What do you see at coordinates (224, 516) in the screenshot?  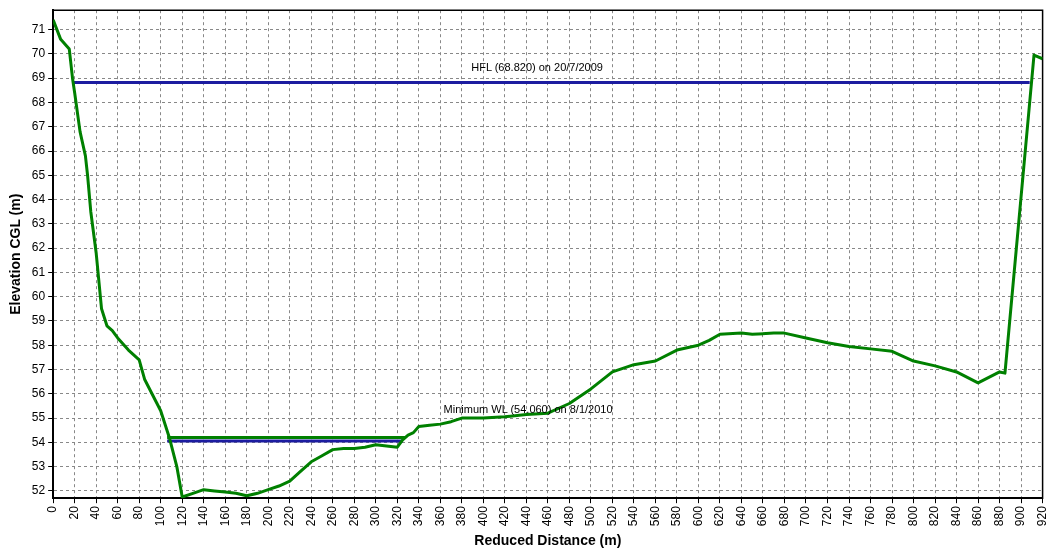 I see `x-tick-label: 160` at bounding box center [224, 516].